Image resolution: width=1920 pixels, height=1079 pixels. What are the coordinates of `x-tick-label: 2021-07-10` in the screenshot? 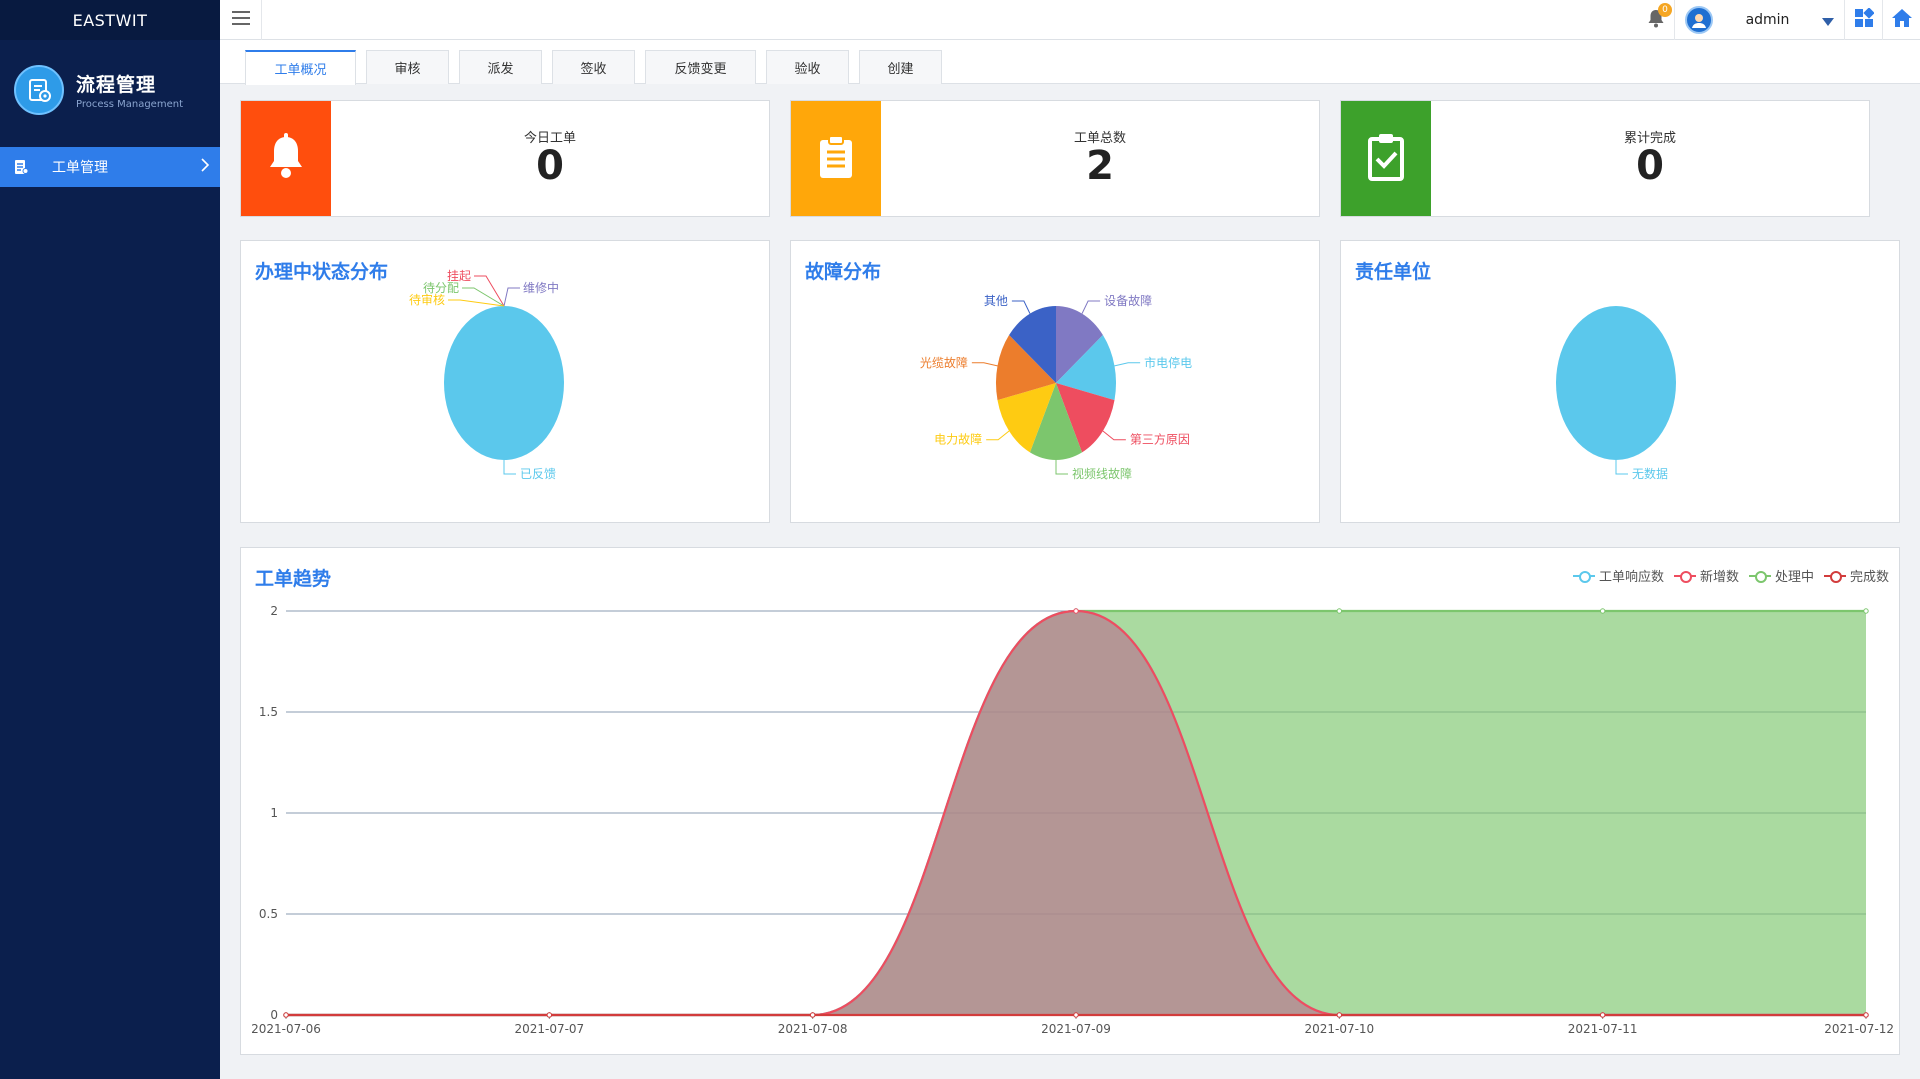 It's located at (1339, 1029).